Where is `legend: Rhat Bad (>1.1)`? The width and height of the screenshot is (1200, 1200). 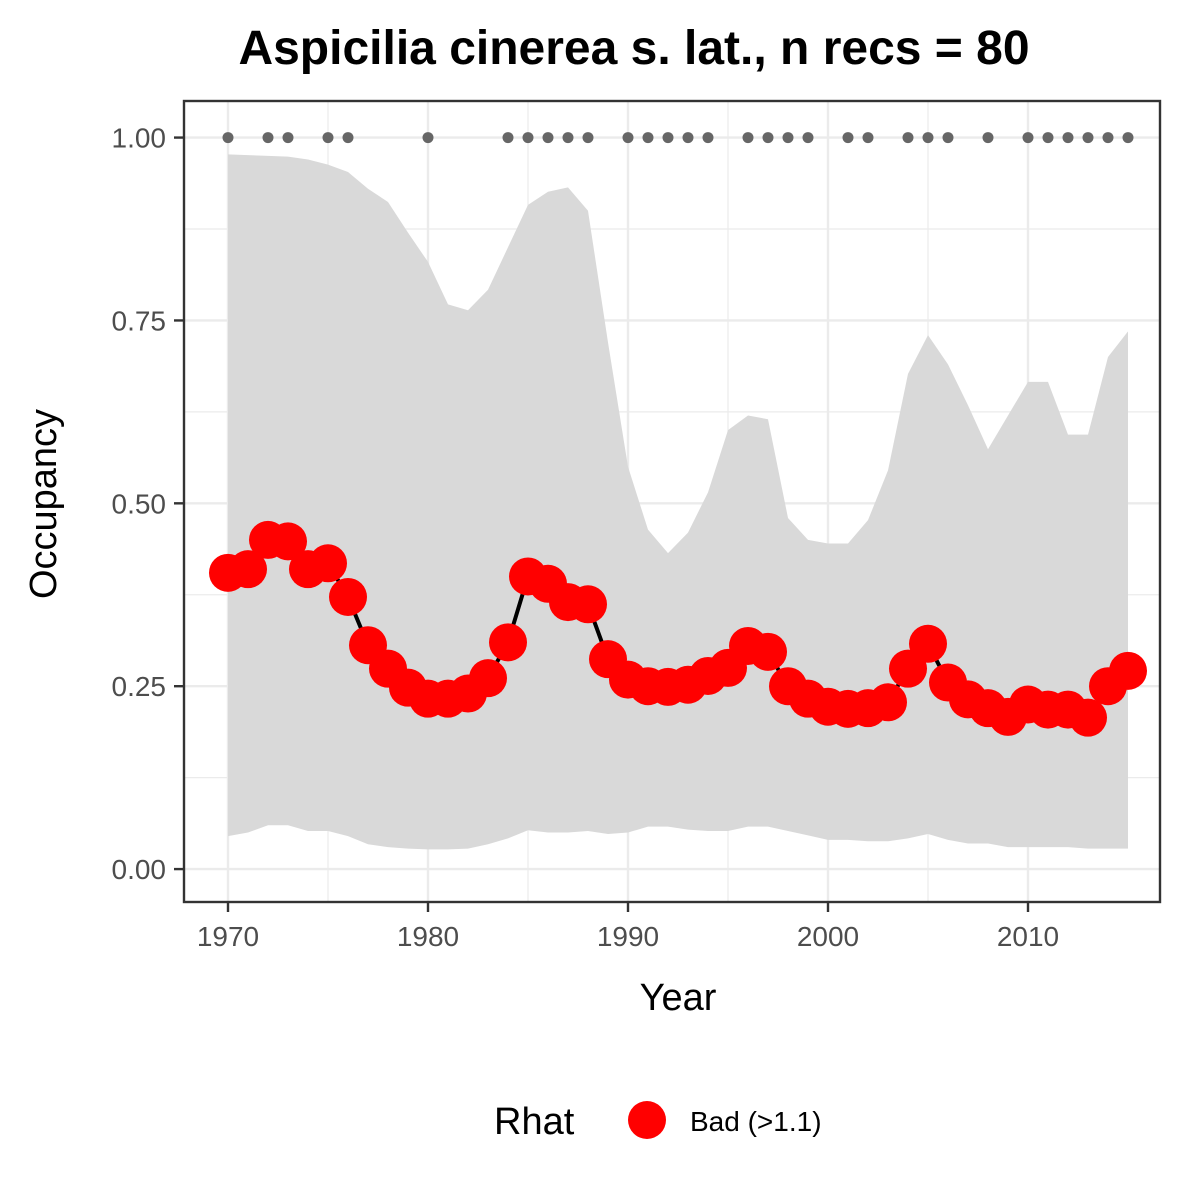 legend: Rhat Bad (>1.1) is located at coordinates (658, 1122).